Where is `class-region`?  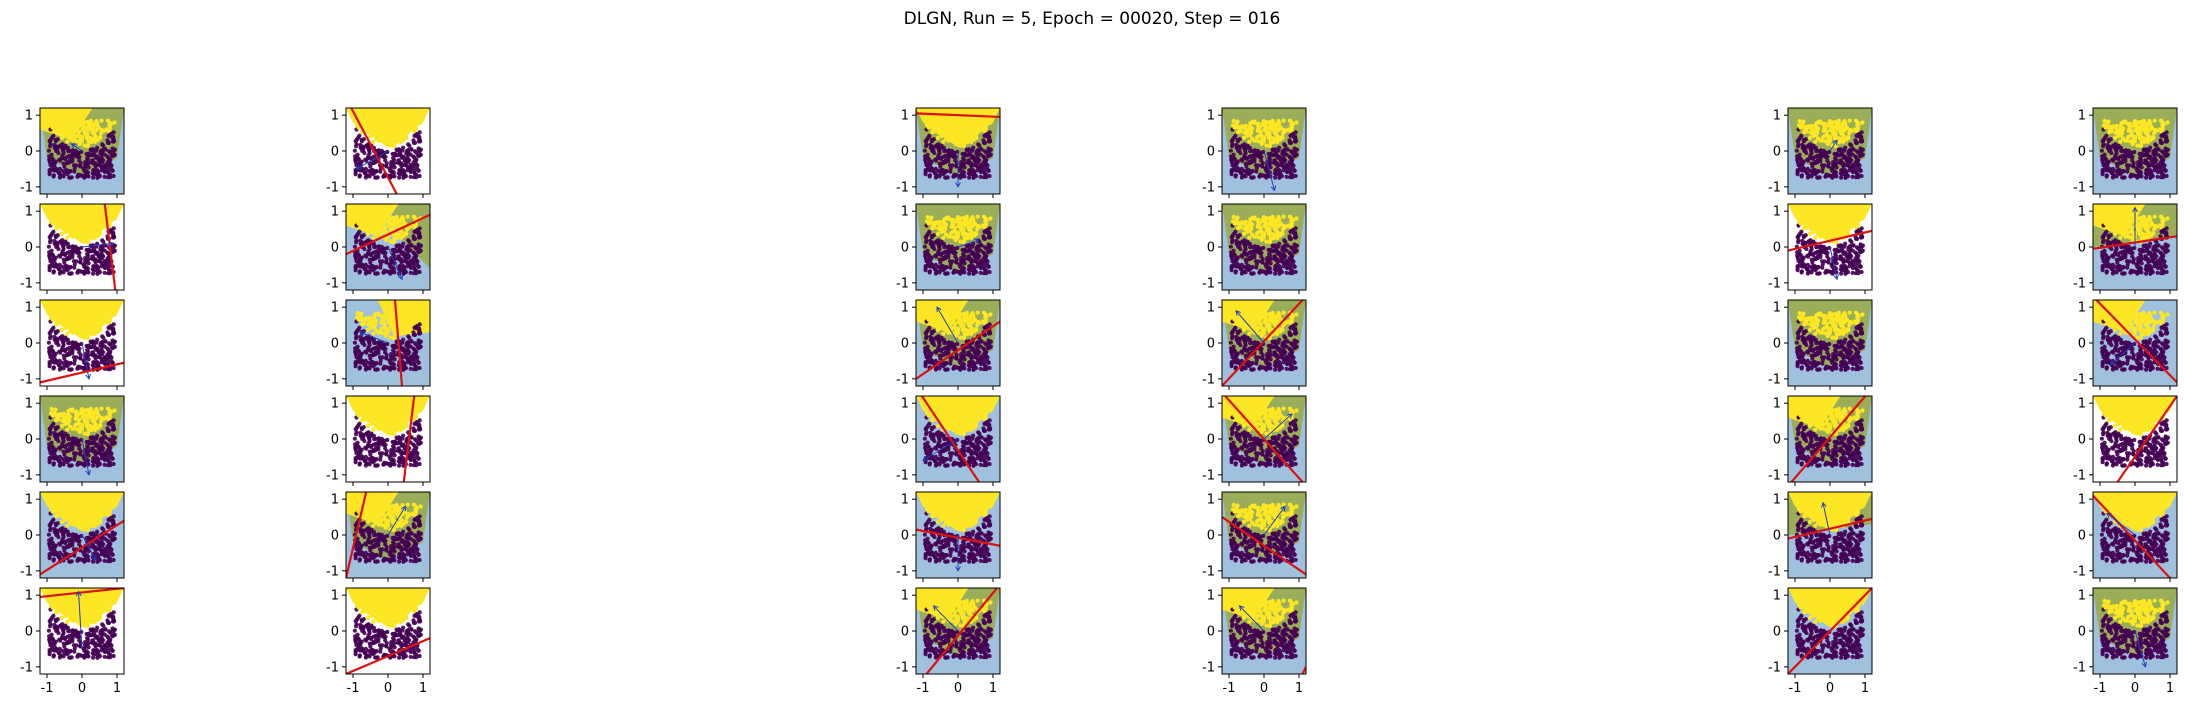 class-region is located at coordinates (372, 220).